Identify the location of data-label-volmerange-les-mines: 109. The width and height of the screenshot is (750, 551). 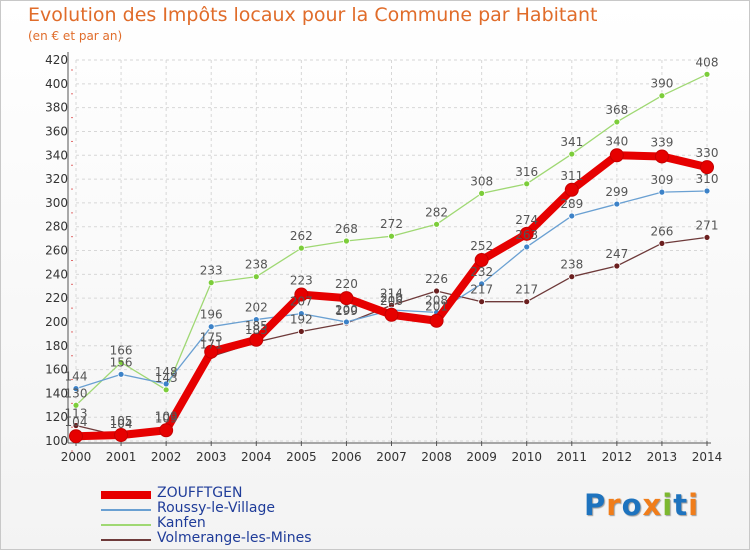
(166, 418).